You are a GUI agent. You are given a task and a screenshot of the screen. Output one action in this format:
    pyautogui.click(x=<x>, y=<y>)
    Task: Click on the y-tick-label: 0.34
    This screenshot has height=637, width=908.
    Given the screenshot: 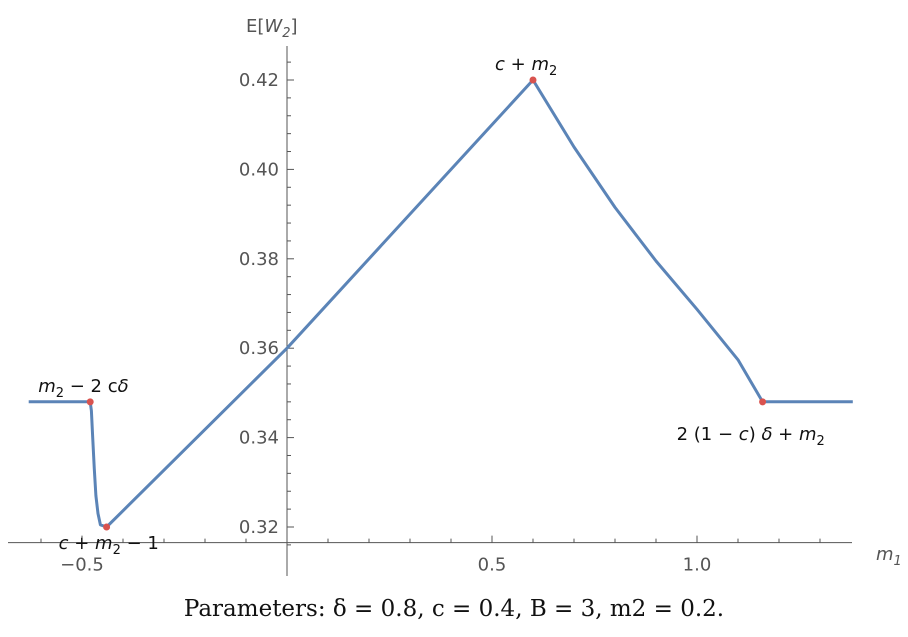 What is the action you would take?
    pyautogui.click(x=259, y=438)
    